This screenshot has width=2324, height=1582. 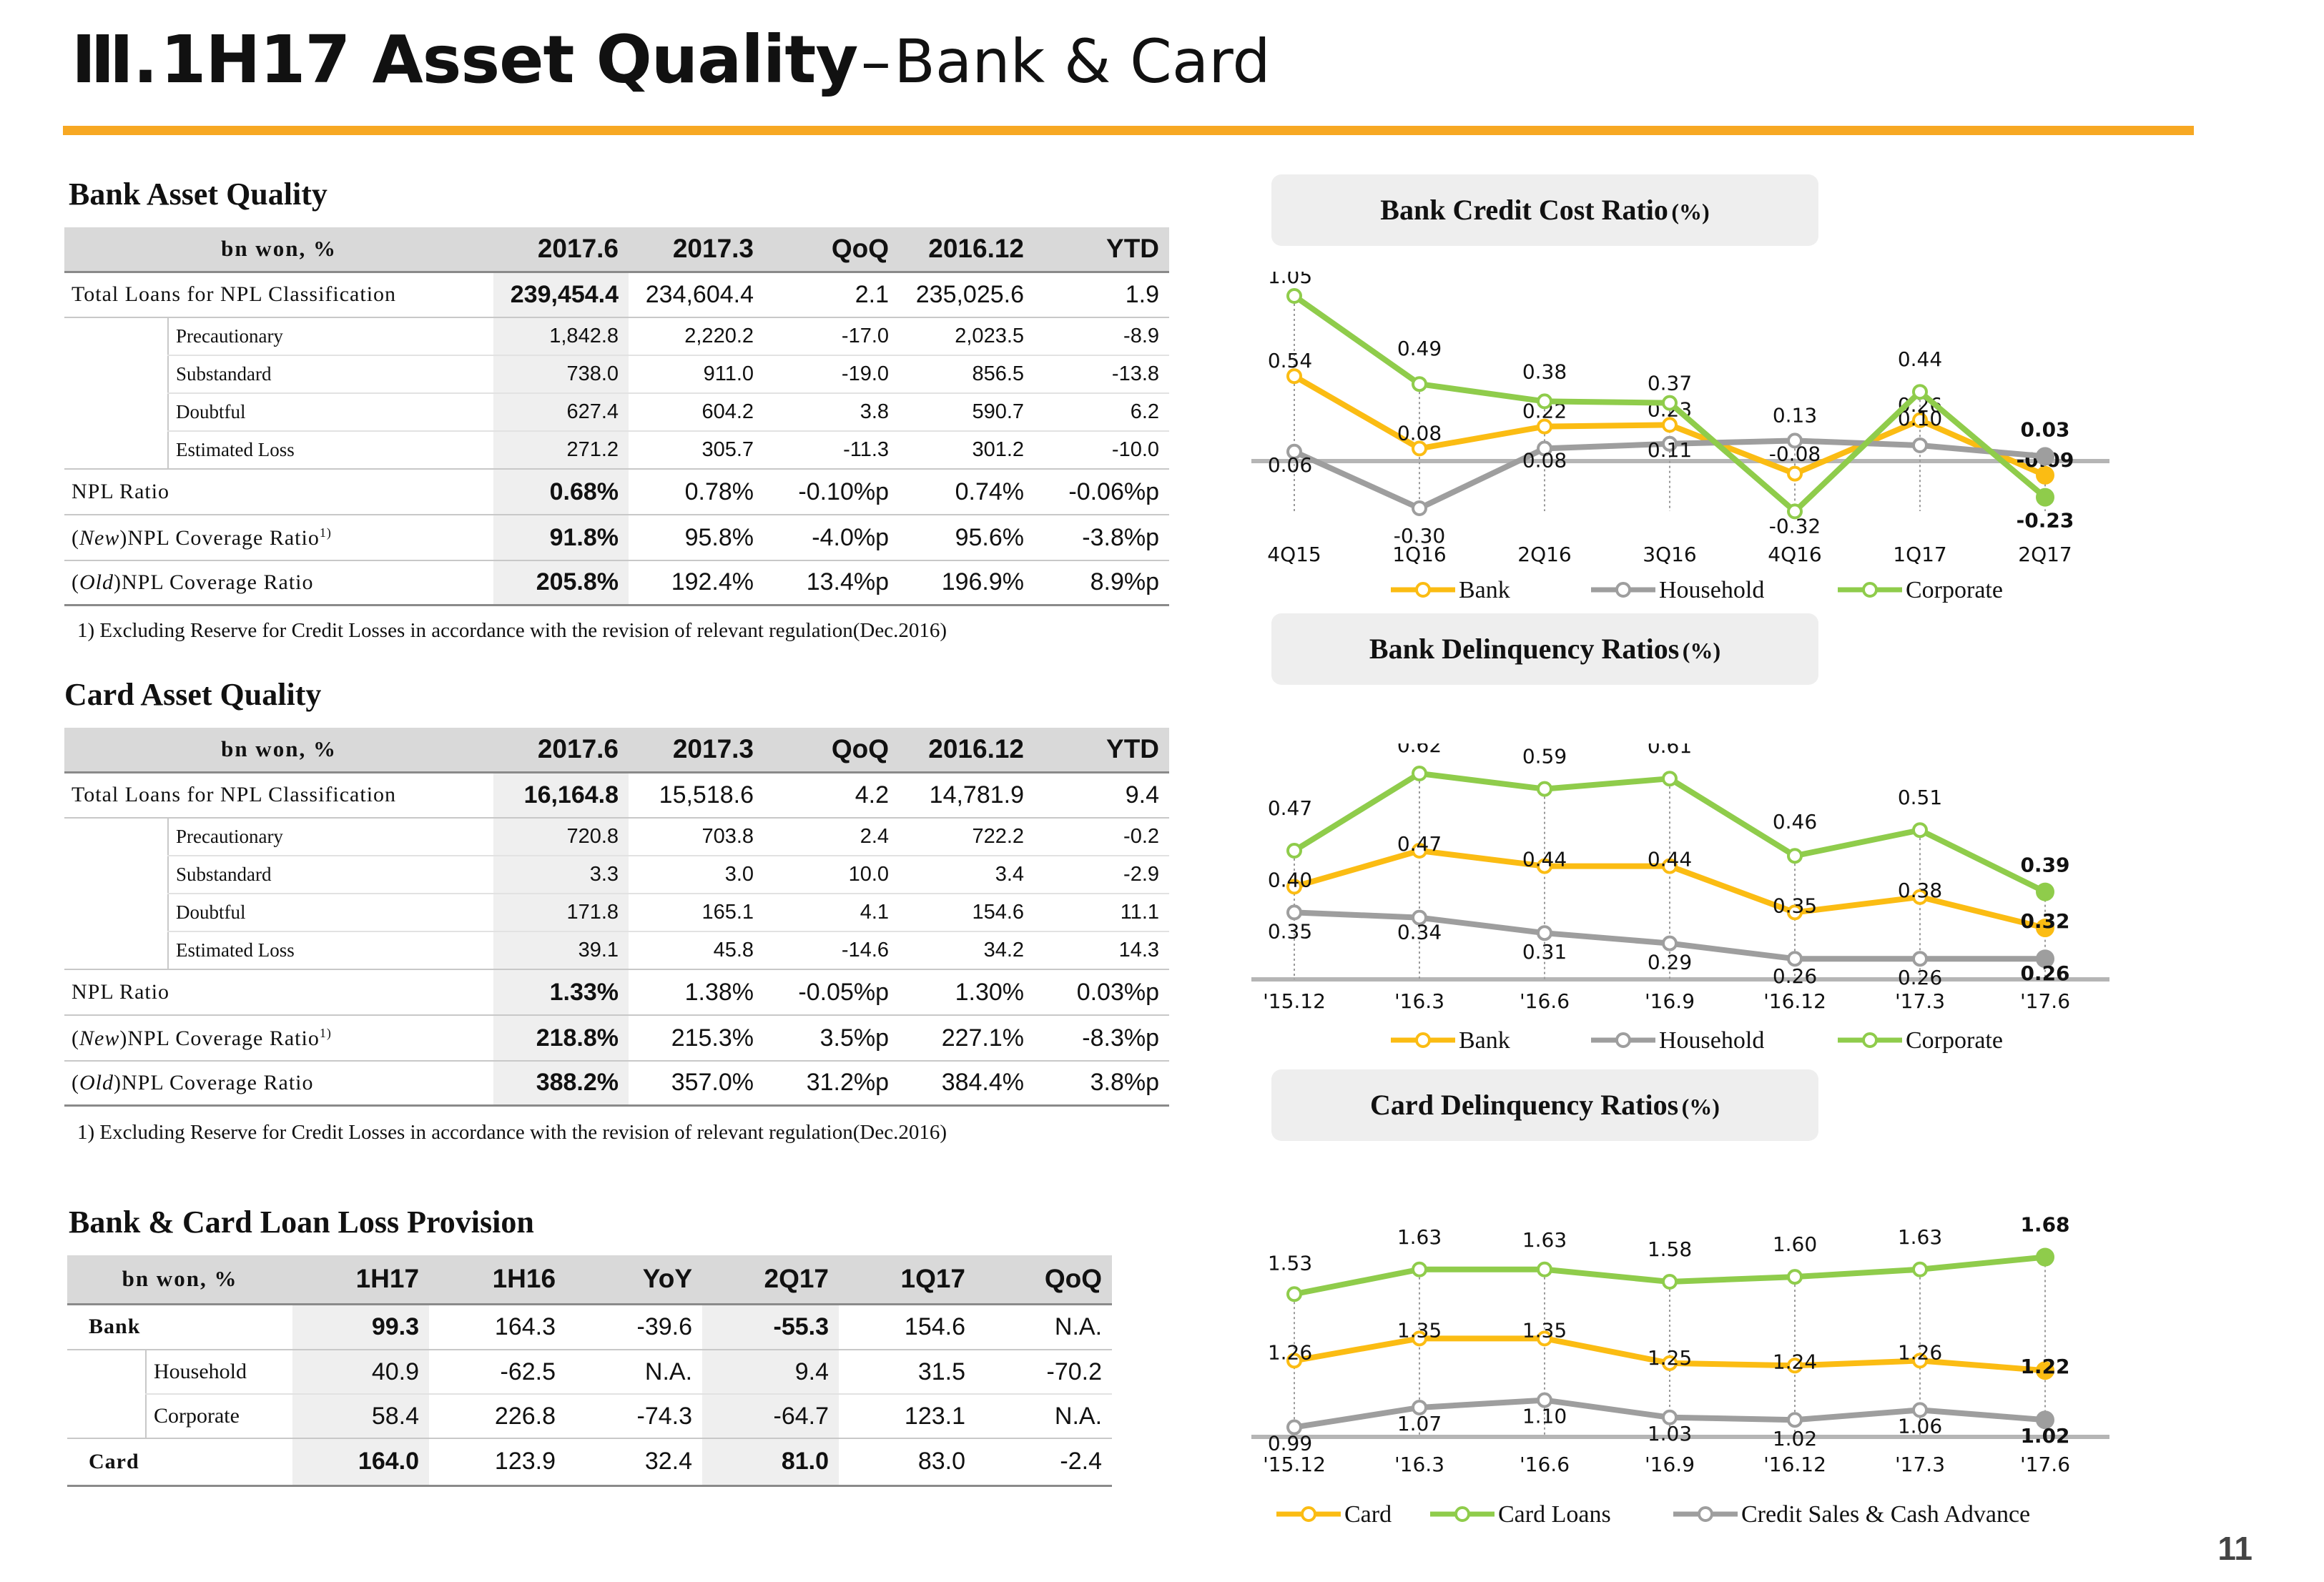 I want to click on row-label: Precautionary, so click(x=330, y=837).